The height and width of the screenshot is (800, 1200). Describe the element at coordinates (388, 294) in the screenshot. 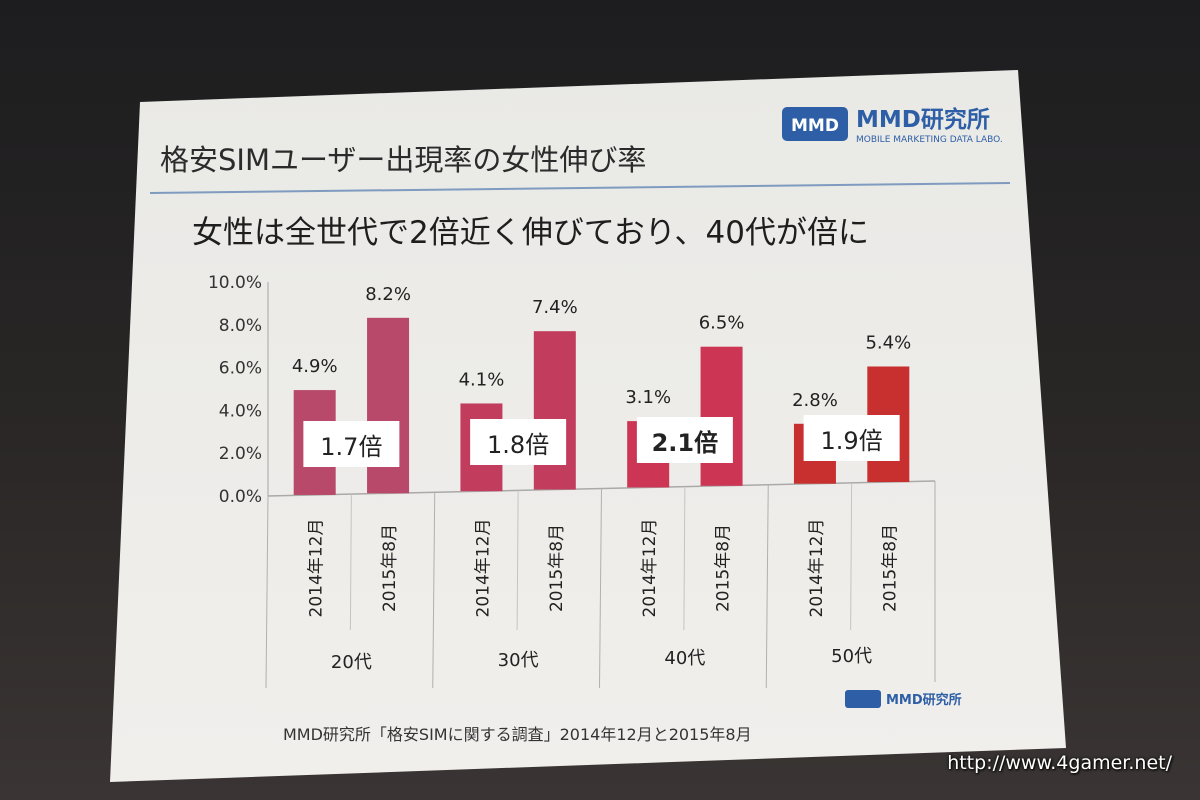

I see `value-label: 8.2%` at that location.